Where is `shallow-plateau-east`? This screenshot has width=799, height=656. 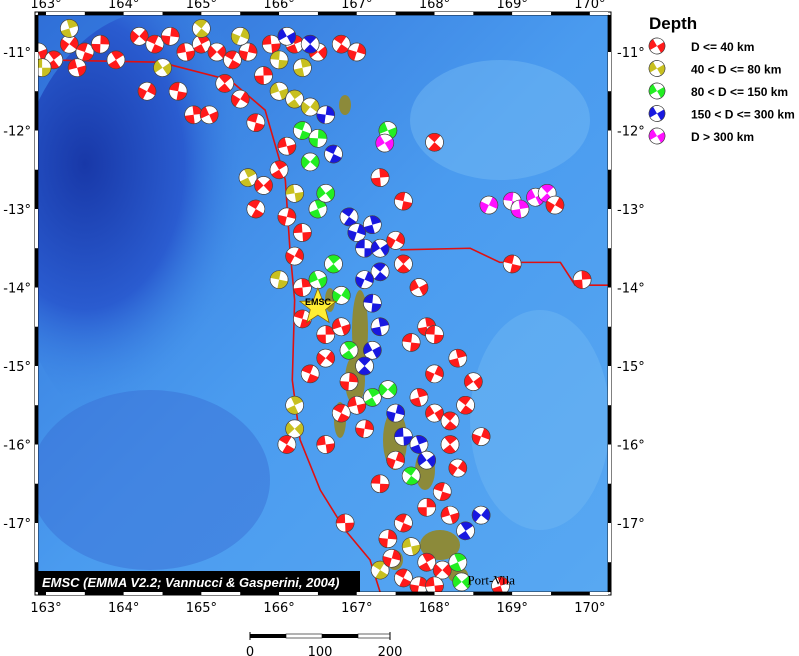 shallow-plateau-east is located at coordinates (539, 420).